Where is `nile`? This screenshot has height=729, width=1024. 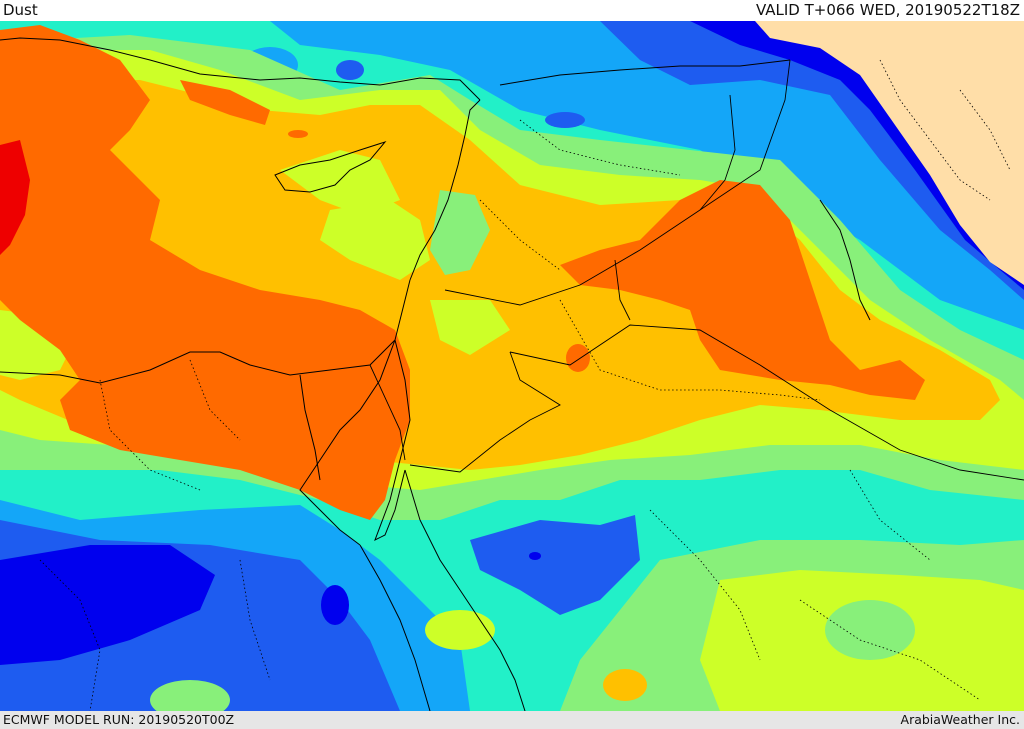 nile is located at coordinates (310, 427).